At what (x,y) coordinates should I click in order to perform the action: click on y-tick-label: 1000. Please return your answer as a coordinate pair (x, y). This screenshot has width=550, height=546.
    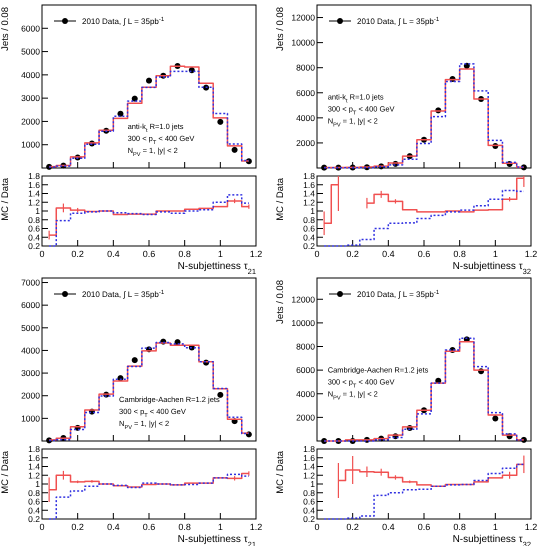
    Looking at the image, I should click on (30, 418).